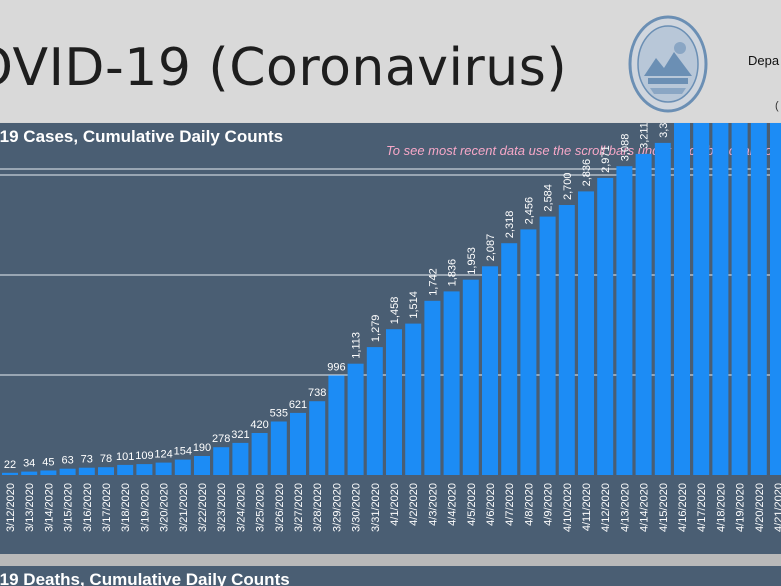  Describe the element at coordinates (87, 460) in the screenshot. I see `data-label: 73` at that location.